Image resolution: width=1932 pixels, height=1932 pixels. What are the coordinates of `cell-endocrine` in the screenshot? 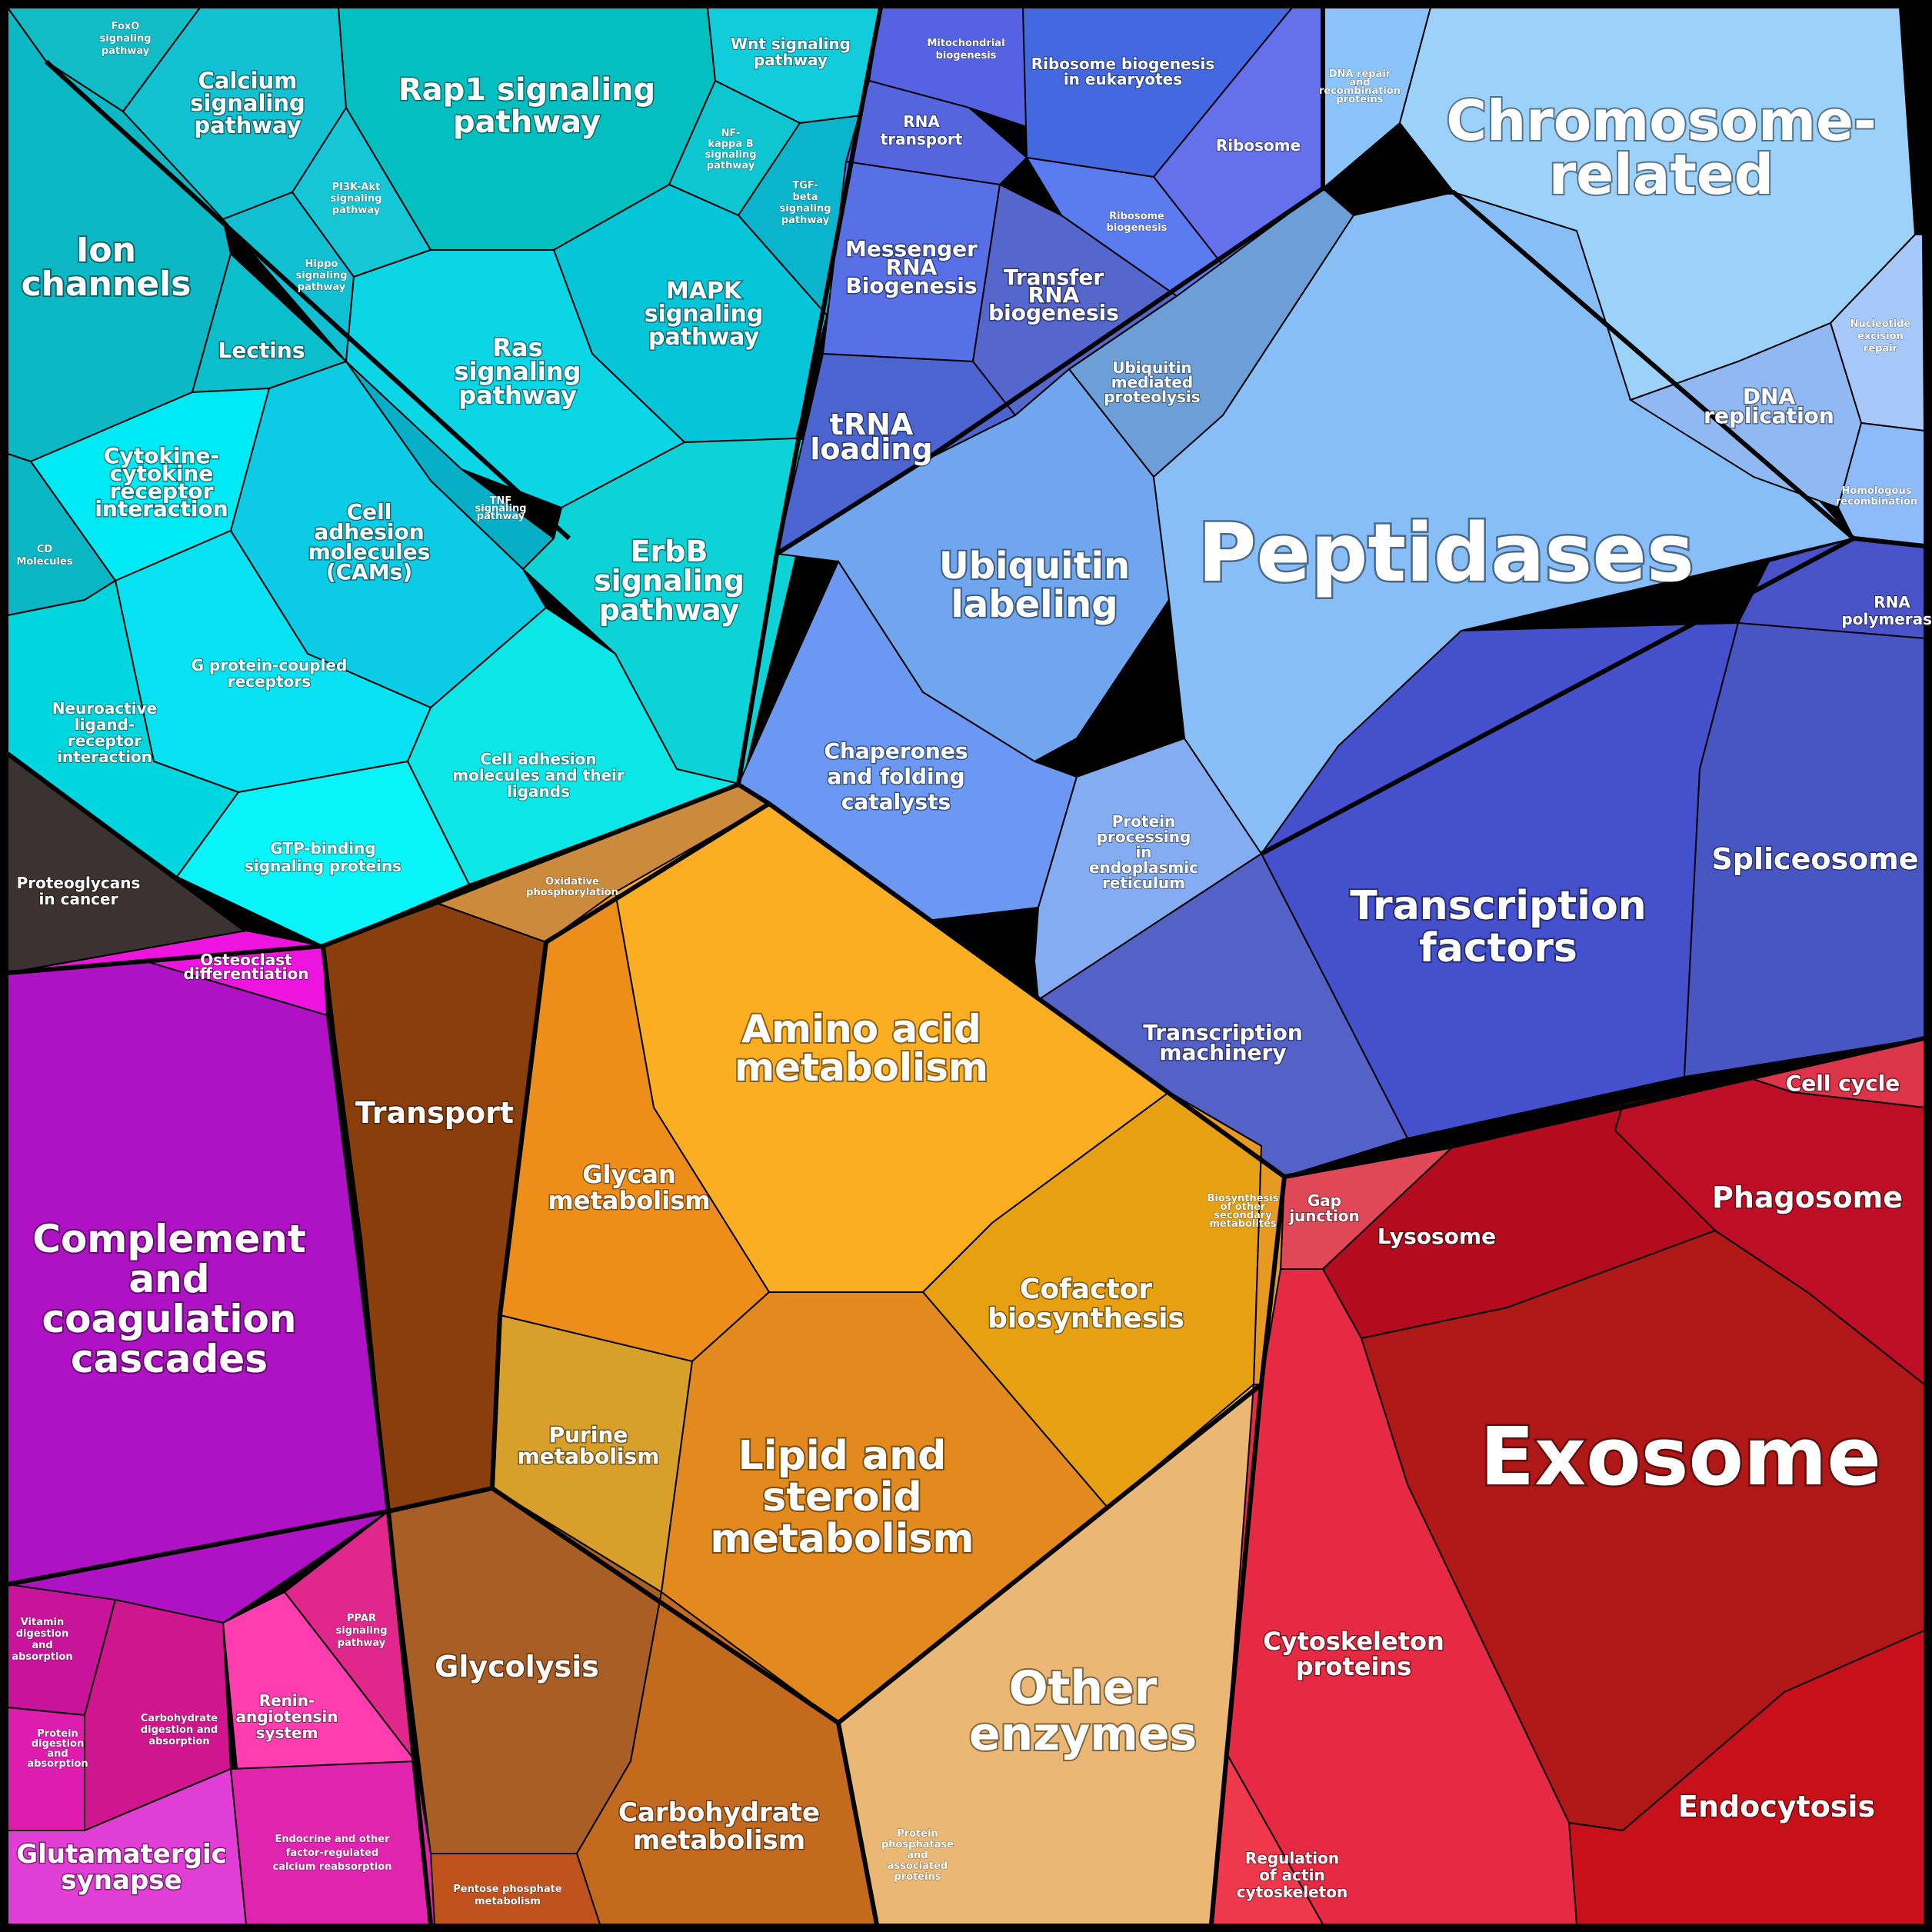 It's located at (332, 1842).